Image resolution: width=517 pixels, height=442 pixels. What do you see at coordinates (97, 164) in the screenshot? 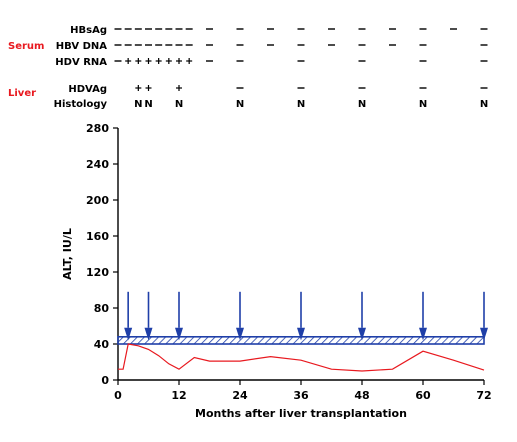
I see `y-tick-label: 240` at bounding box center [97, 164].